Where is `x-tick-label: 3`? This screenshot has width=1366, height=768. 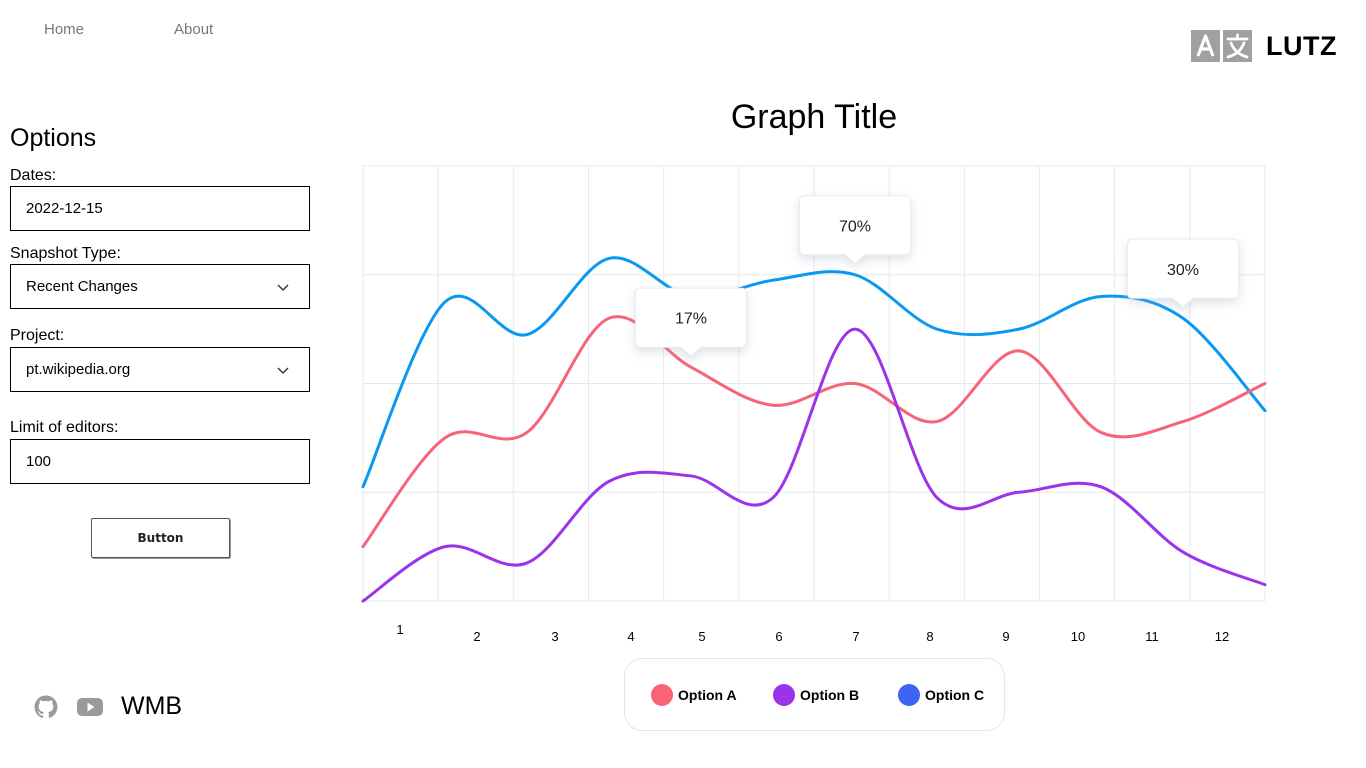
x-tick-label: 3 is located at coordinates (554, 636).